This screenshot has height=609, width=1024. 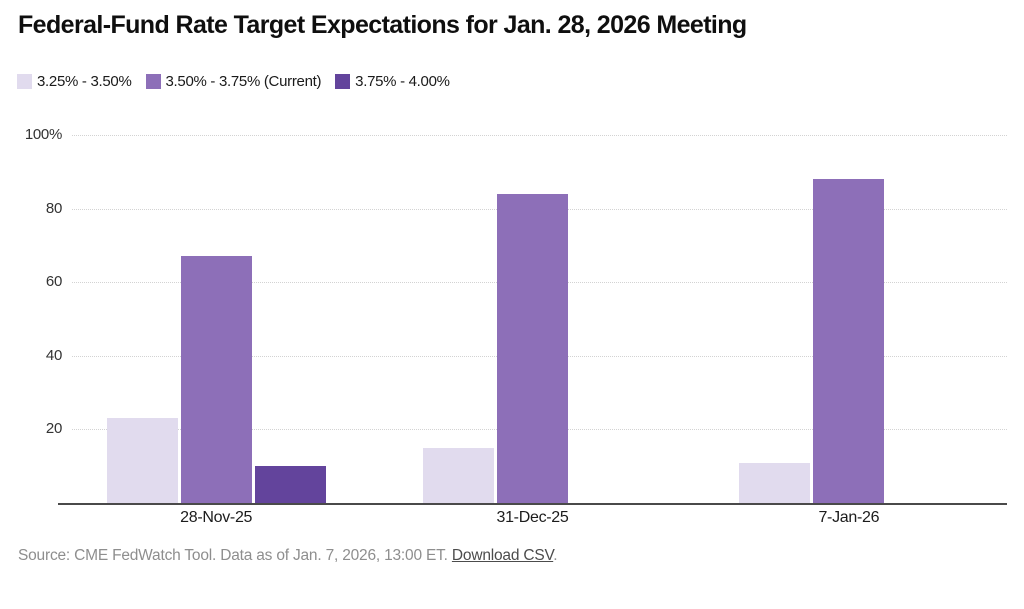 What do you see at coordinates (43, 134) in the screenshot?
I see `y-tick-label: 100%` at bounding box center [43, 134].